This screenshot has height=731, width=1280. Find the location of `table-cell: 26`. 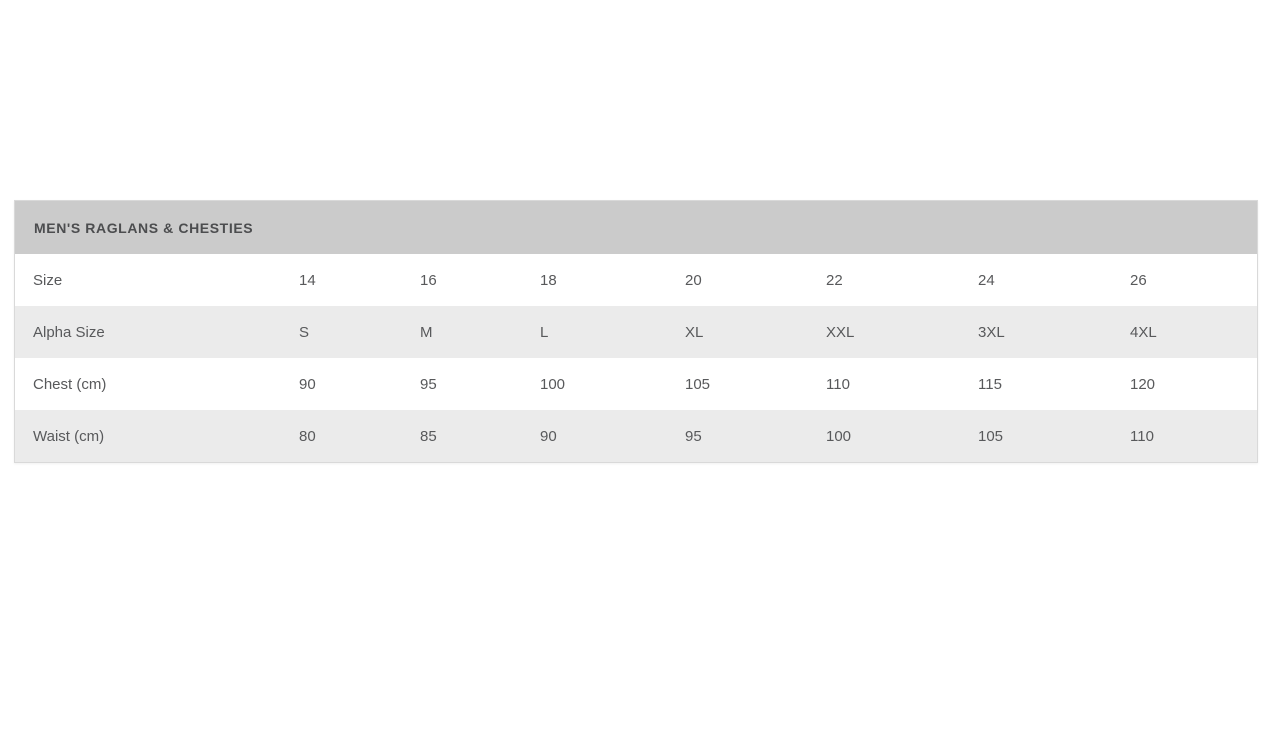

table-cell: 26 is located at coordinates (1138, 280).